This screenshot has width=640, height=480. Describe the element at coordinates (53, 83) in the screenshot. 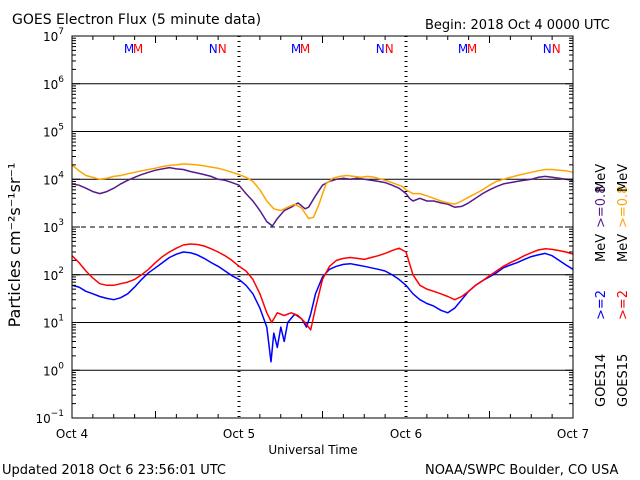

I see `y-tick-label: 10⁶` at that location.